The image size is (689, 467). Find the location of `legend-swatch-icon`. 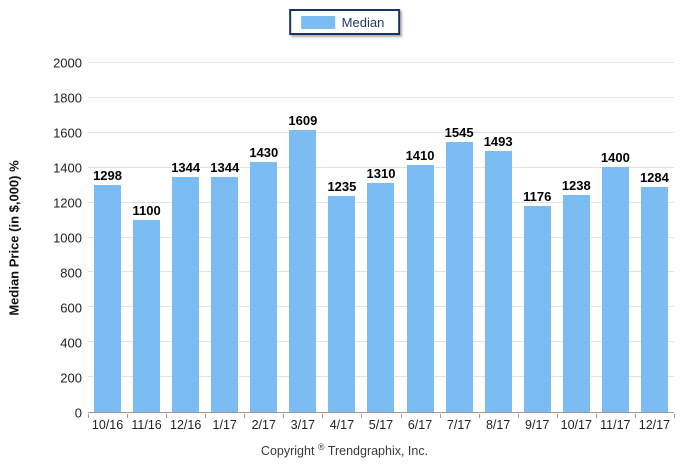

legend-swatch-icon is located at coordinates (317, 22).